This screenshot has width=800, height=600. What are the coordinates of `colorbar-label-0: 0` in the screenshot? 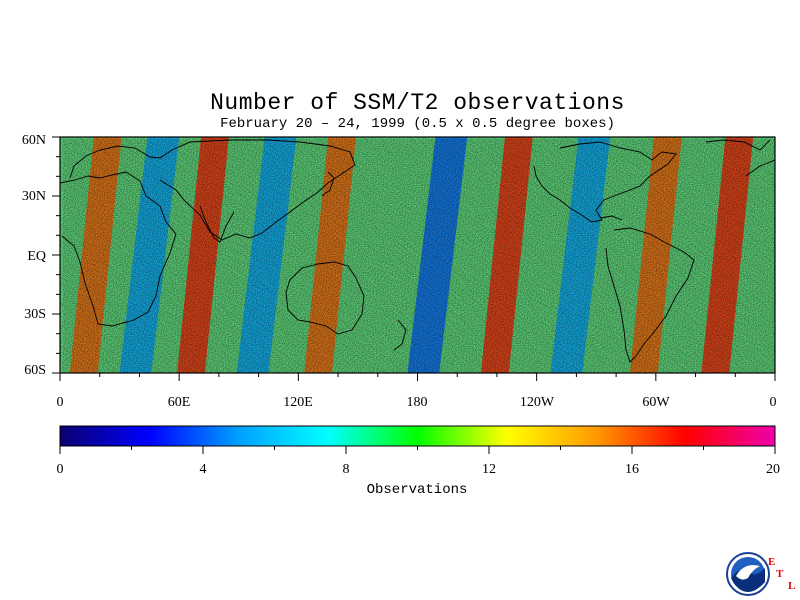 It's located at (60, 469).